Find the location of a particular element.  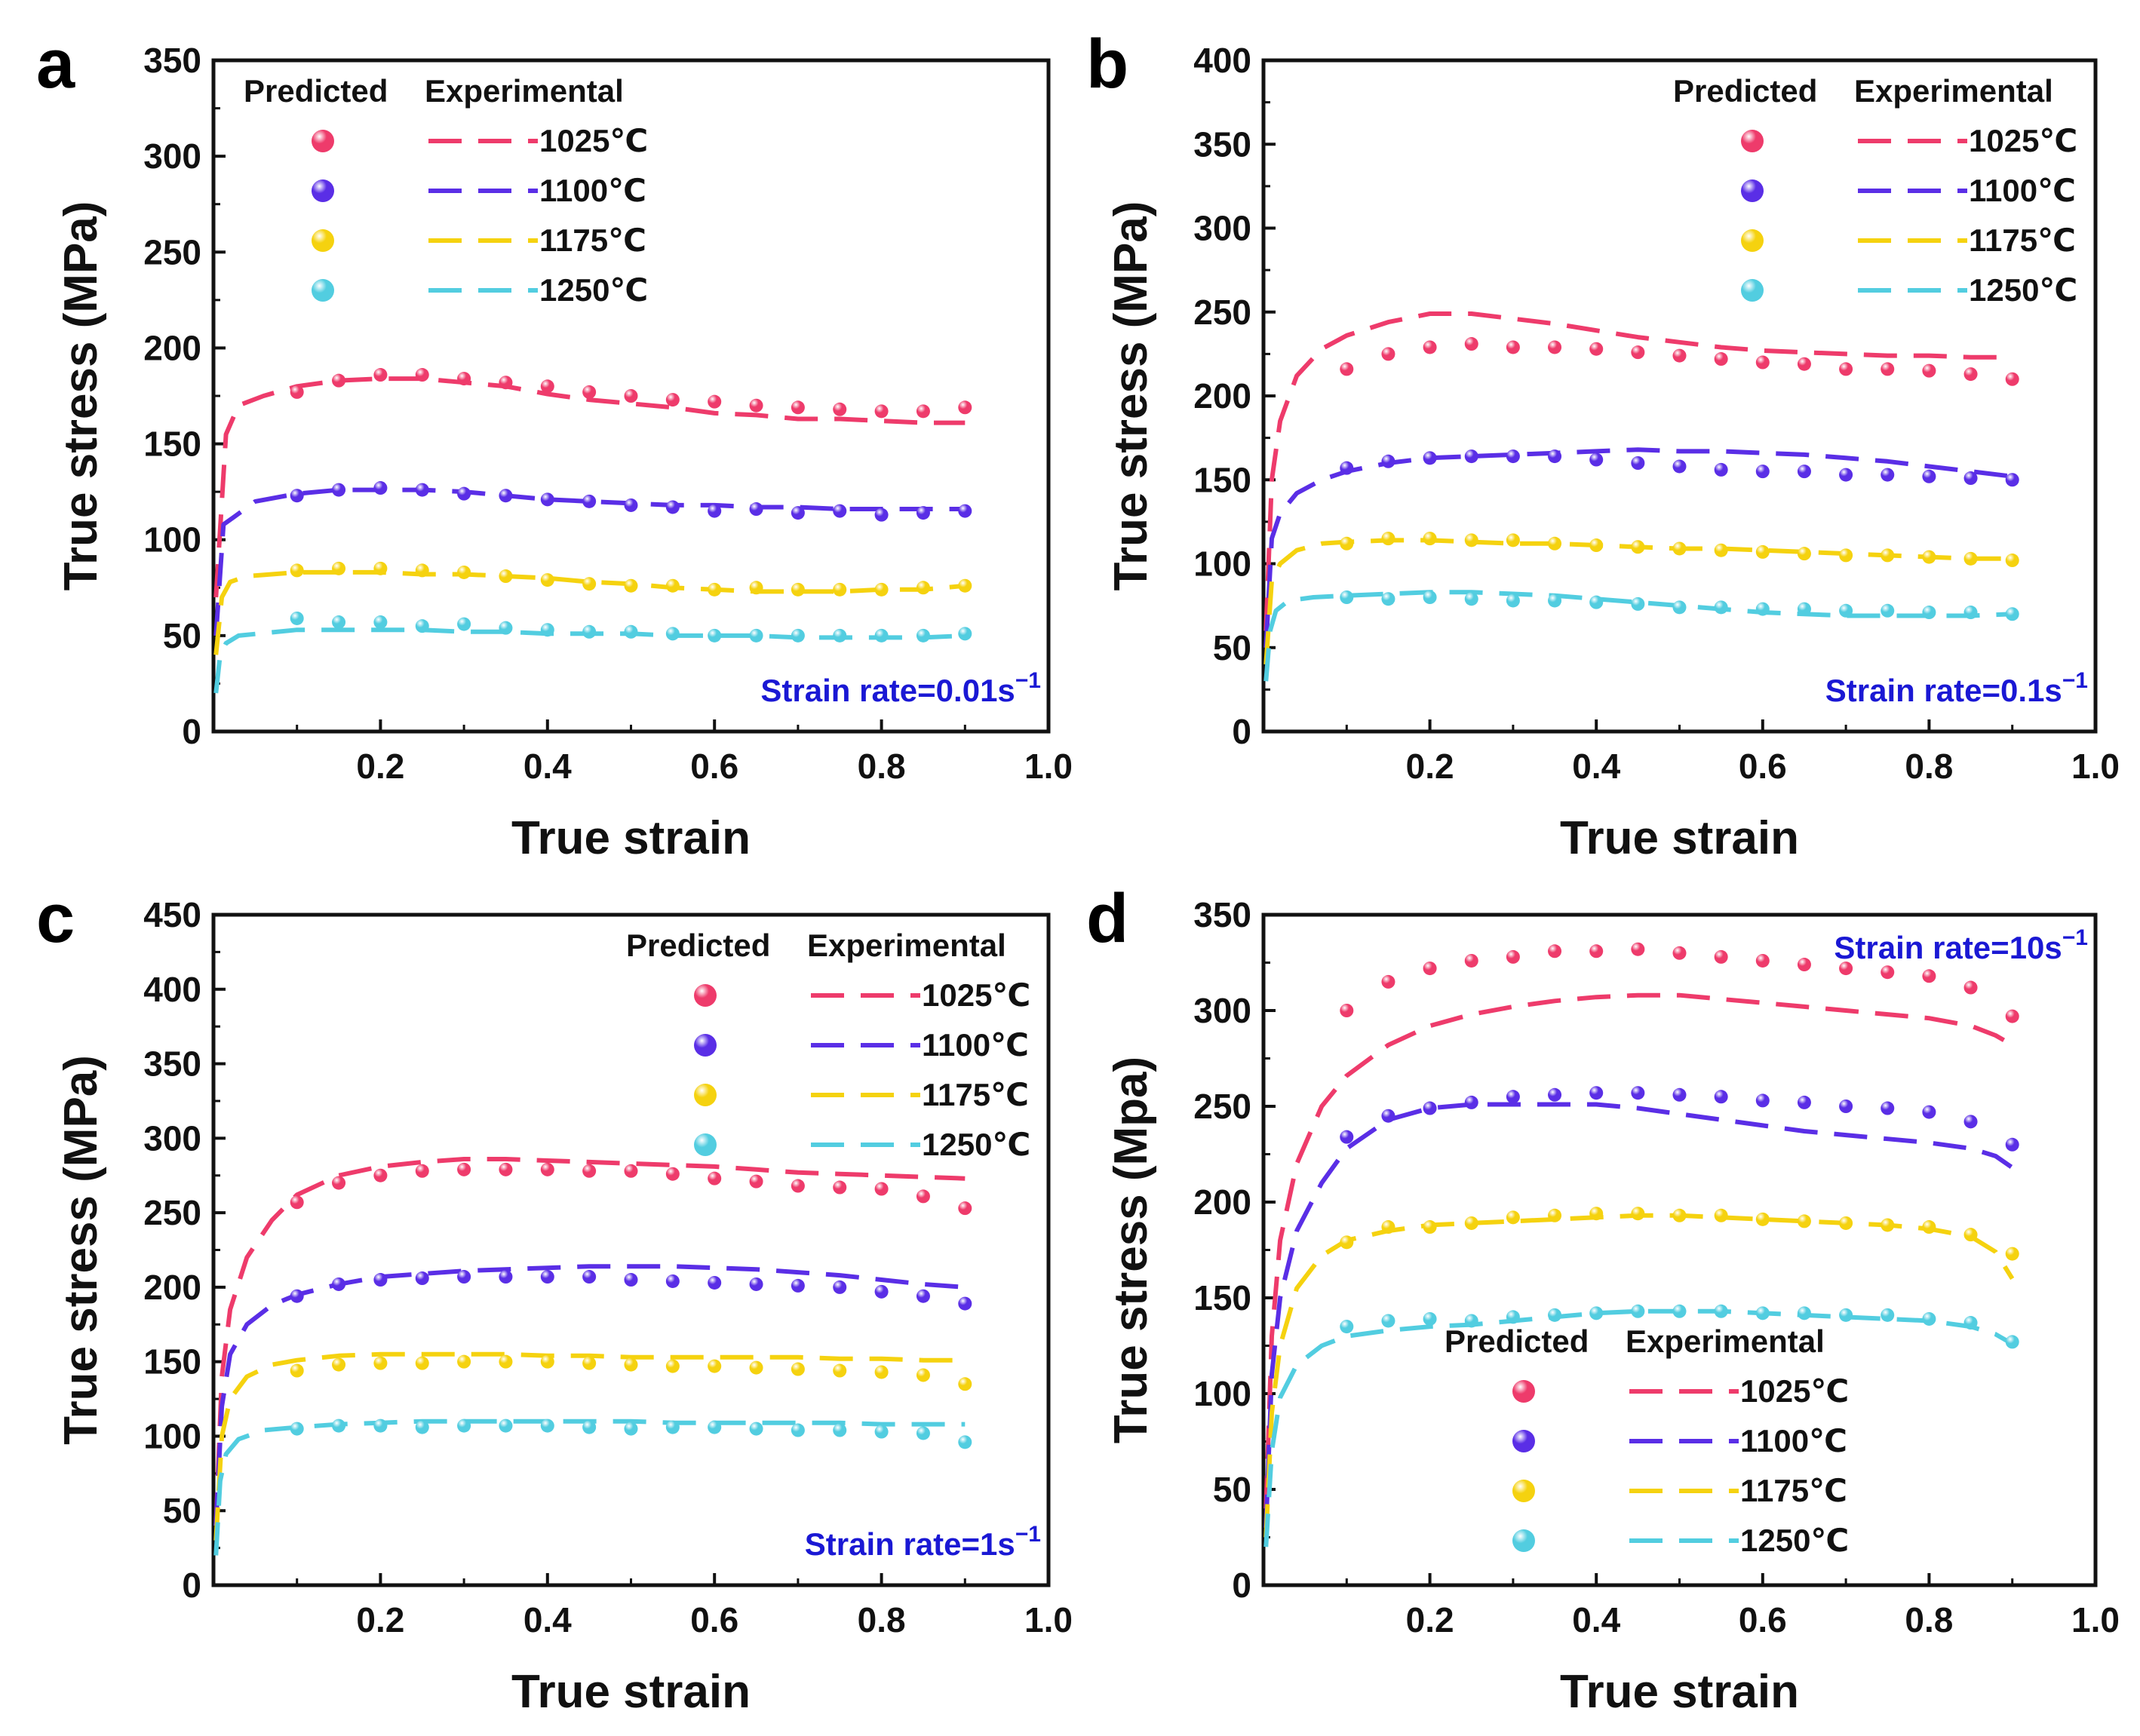

x-tick-label: 0.6 is located at coordinates (1763, 767).